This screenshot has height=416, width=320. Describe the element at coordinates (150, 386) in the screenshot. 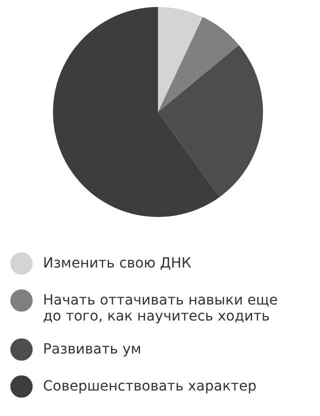

I see `legend-label: Совершенствовать характер` at that location.